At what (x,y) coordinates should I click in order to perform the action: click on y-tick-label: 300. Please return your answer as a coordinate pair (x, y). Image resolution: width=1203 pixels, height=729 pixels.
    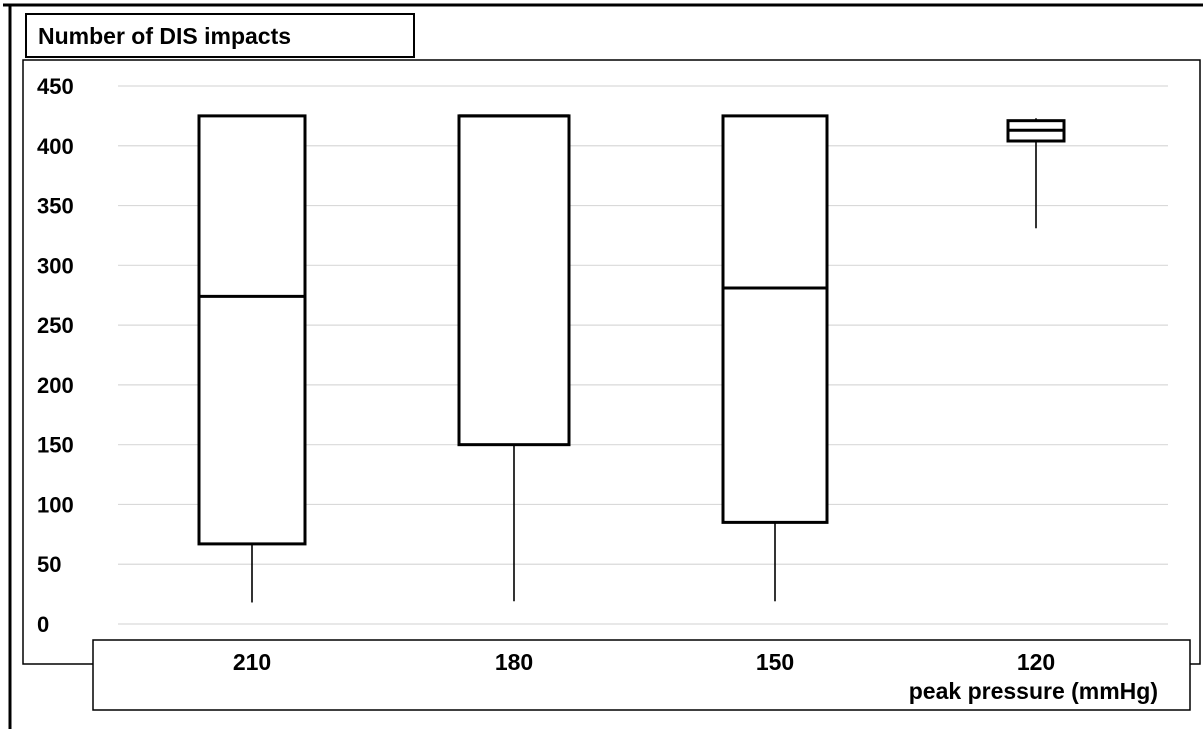
    Looking at the image, I should click on (55, 265).